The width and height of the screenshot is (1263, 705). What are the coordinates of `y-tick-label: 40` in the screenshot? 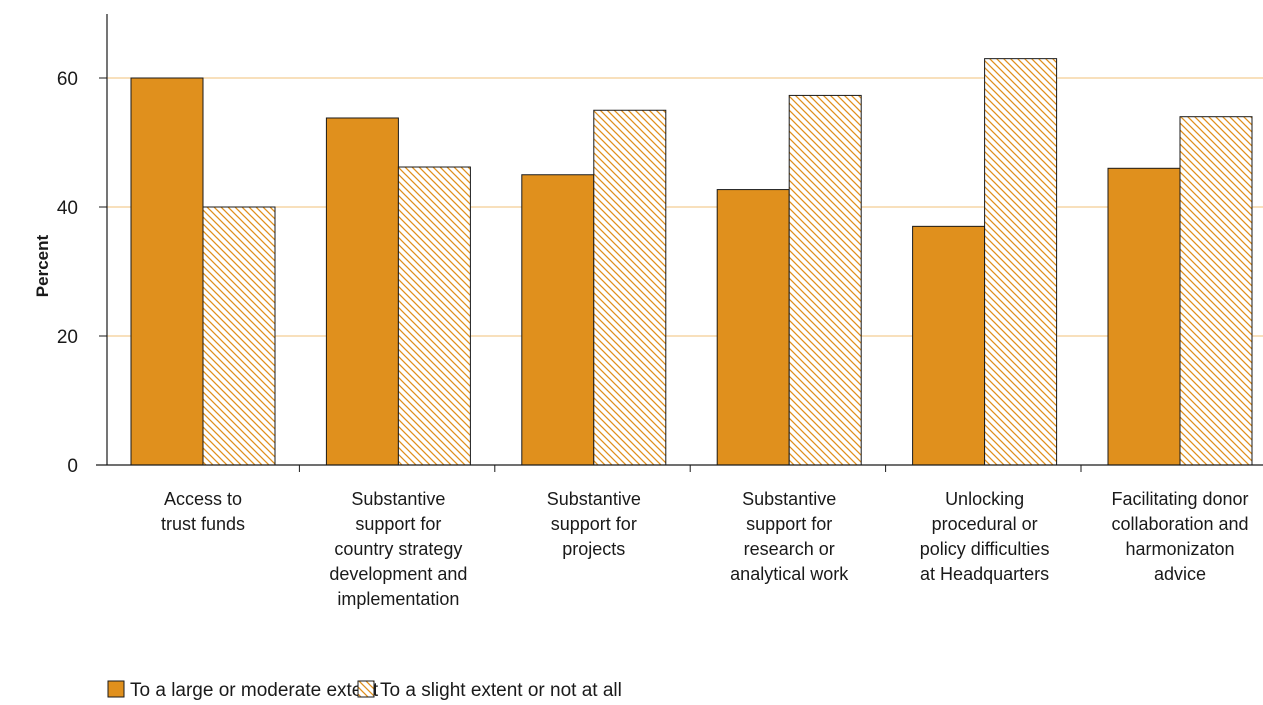 It's located at (67, 208).